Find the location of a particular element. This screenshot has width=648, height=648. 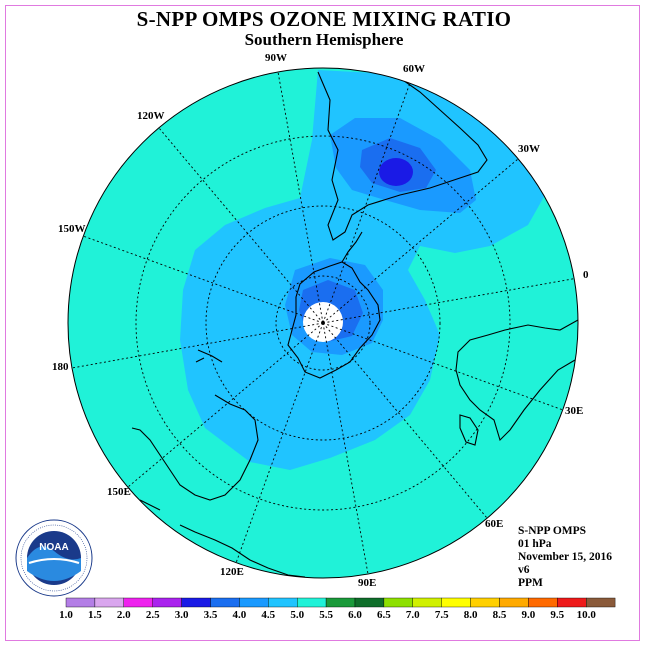

page-title: S-NPP OMPS OZONE MIXING RATIO is located at coordinates (324, 19).